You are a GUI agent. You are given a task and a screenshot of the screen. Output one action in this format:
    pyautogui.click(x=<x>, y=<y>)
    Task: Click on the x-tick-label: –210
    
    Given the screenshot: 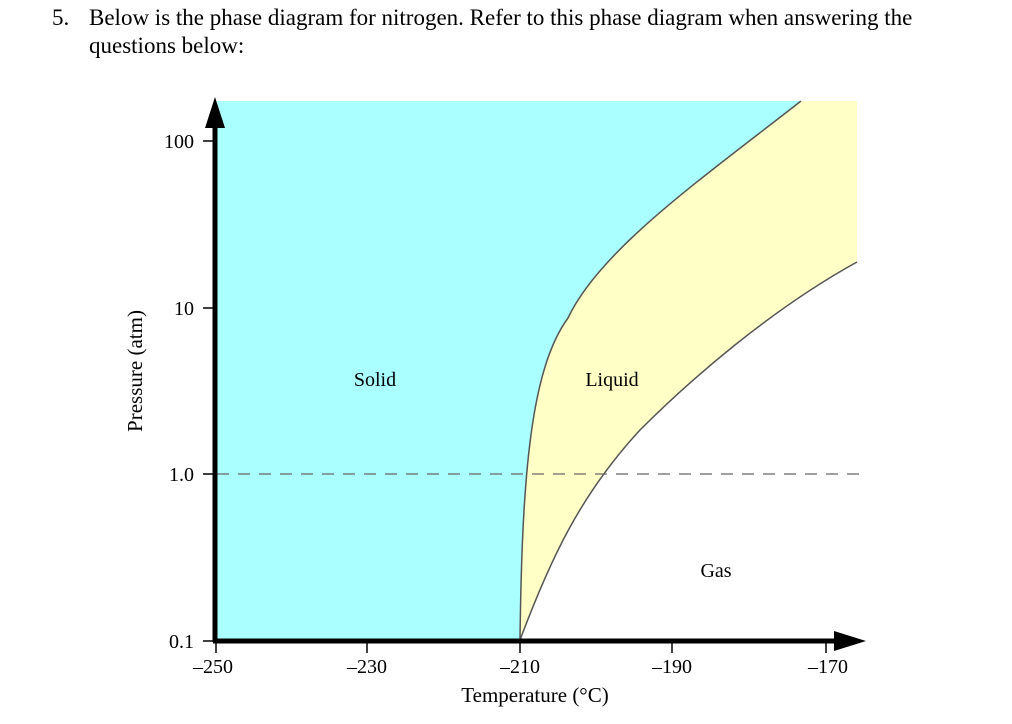 What is the action you would take?
    pyautogui.click(x=519, y=667)
    